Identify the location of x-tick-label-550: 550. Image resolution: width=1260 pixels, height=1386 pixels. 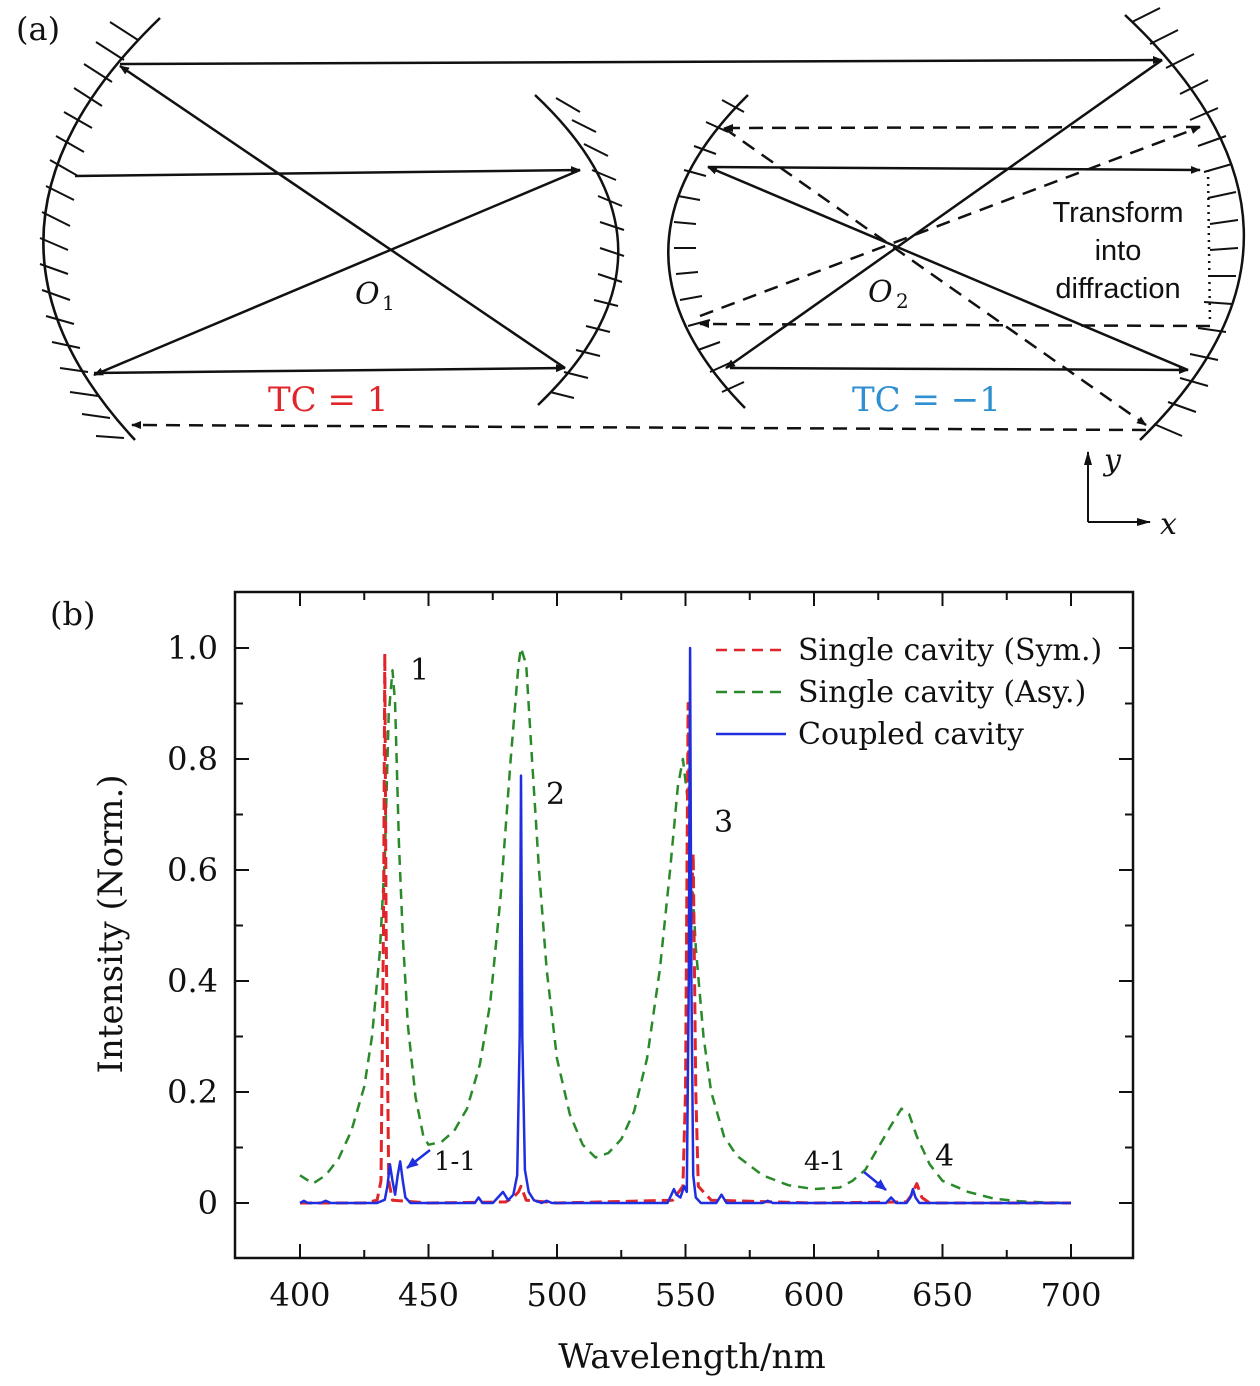
(685, 1295).